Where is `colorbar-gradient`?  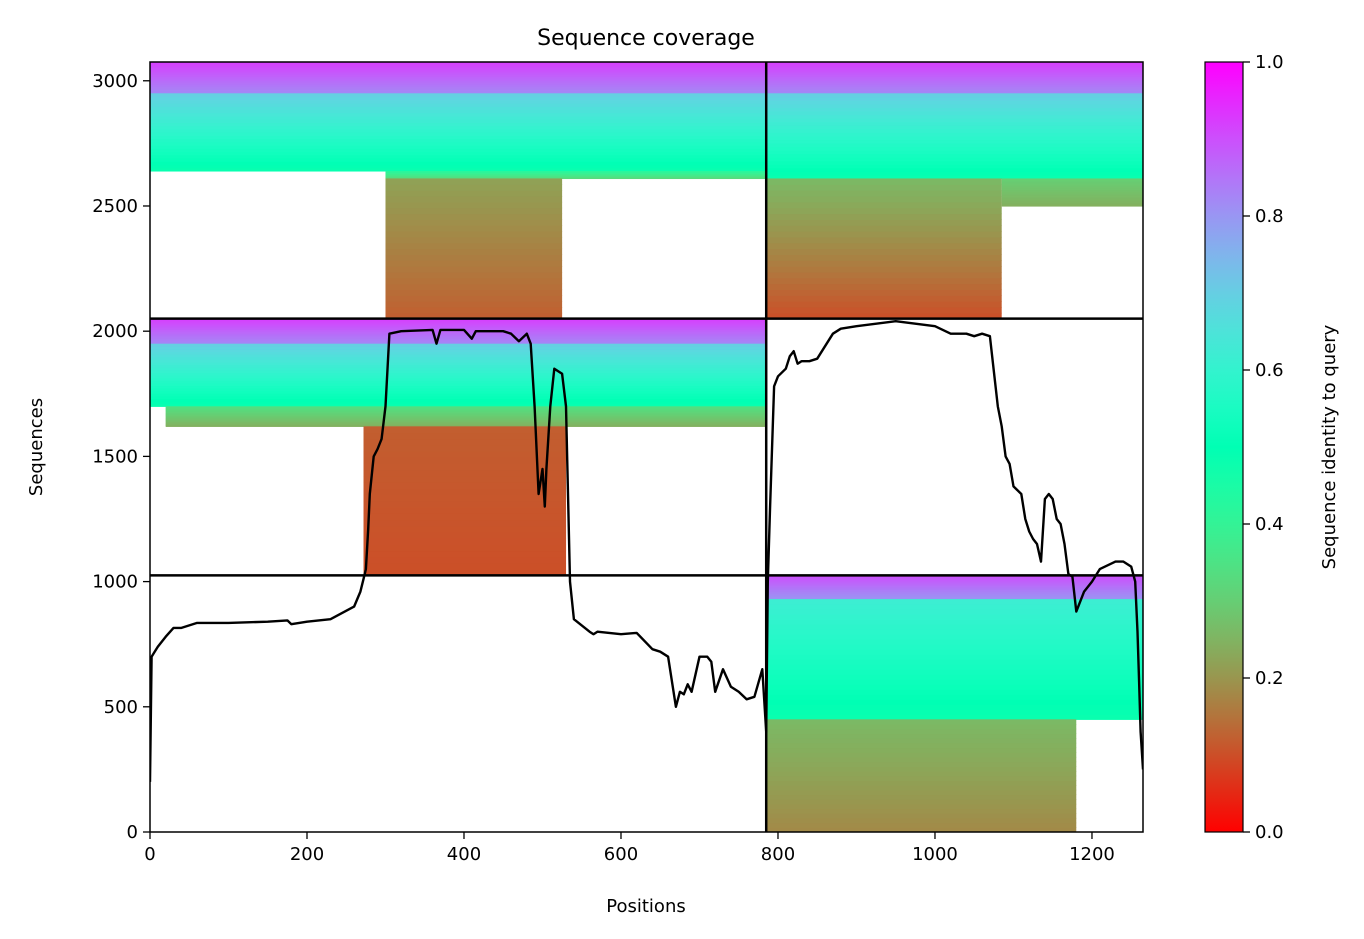 colorbar-gradient is located at coordinates (1224, 447).